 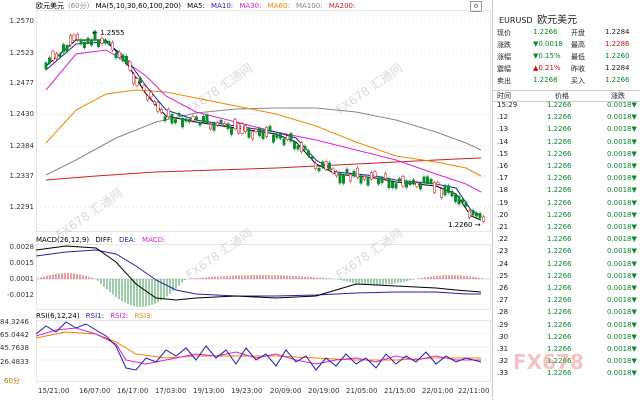 I want to click on tick-row: .21 1.2266 0.0018▼, so click(x=566, y=228).